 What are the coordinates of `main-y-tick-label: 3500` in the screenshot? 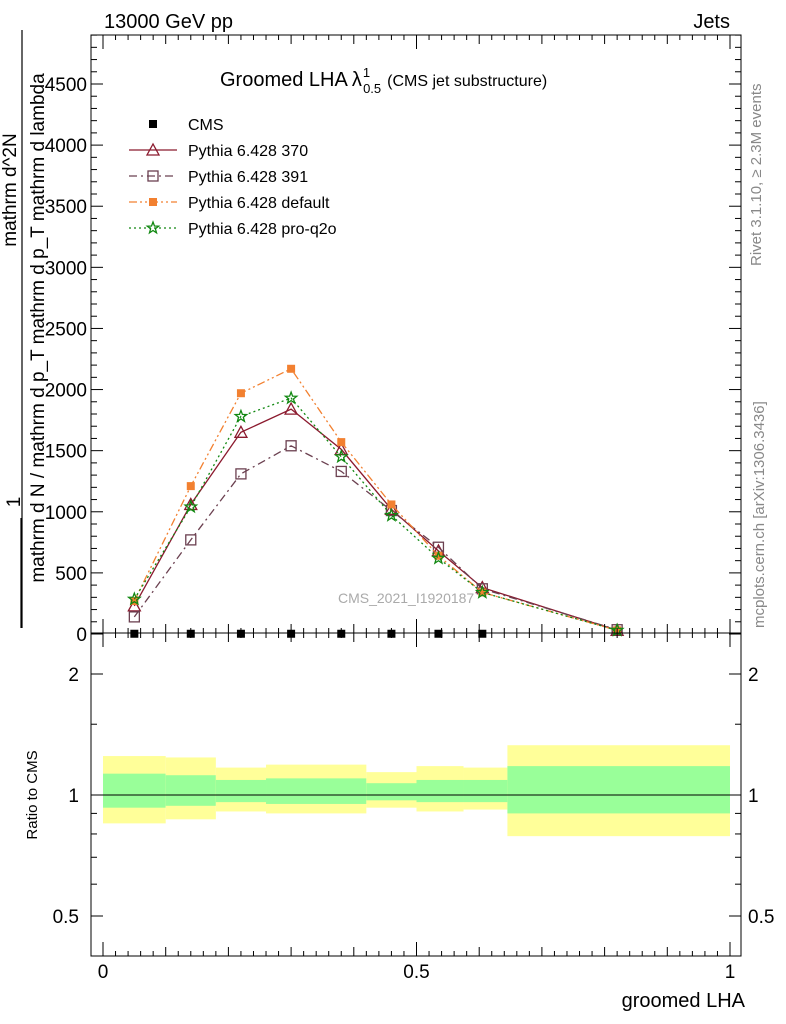 It's located at (66, 207).